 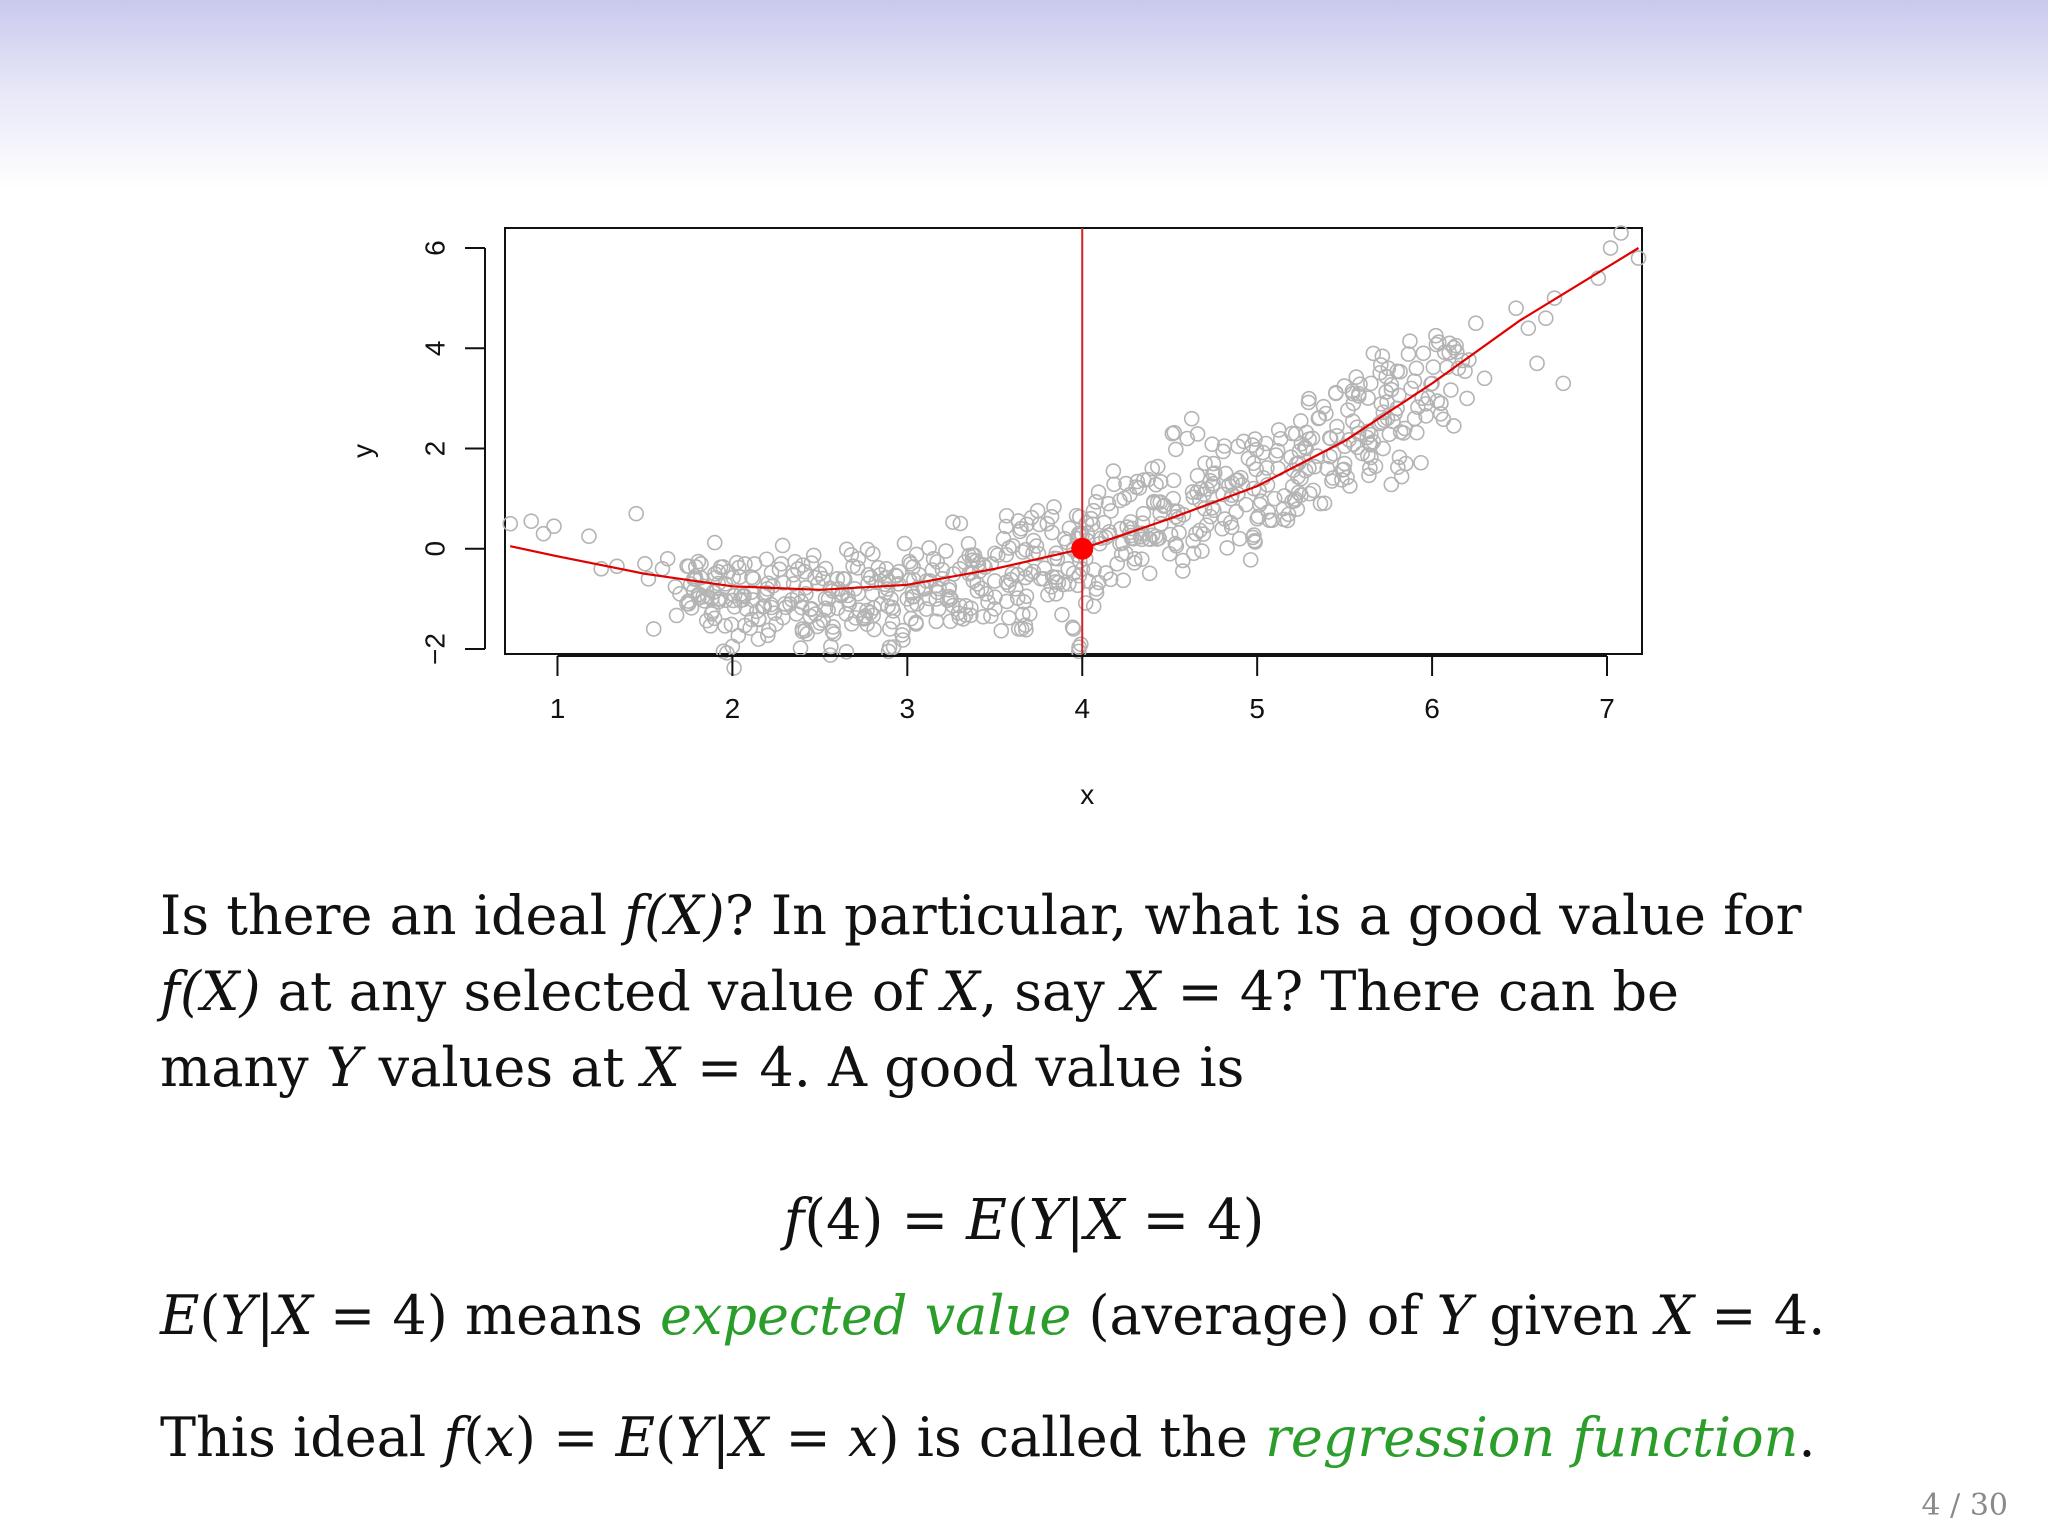 I want to click on text-run: (4) =, so click(x=885, y=1220).